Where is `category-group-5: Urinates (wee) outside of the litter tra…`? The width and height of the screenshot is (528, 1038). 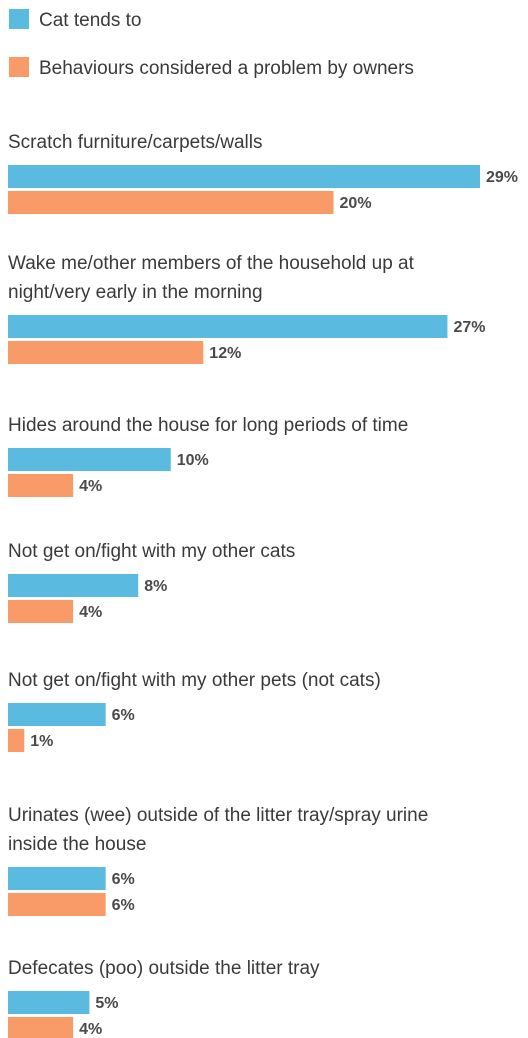
category-group-5: Urinates (wee) outside of the litter tra… is located at coordinates (218, 860).